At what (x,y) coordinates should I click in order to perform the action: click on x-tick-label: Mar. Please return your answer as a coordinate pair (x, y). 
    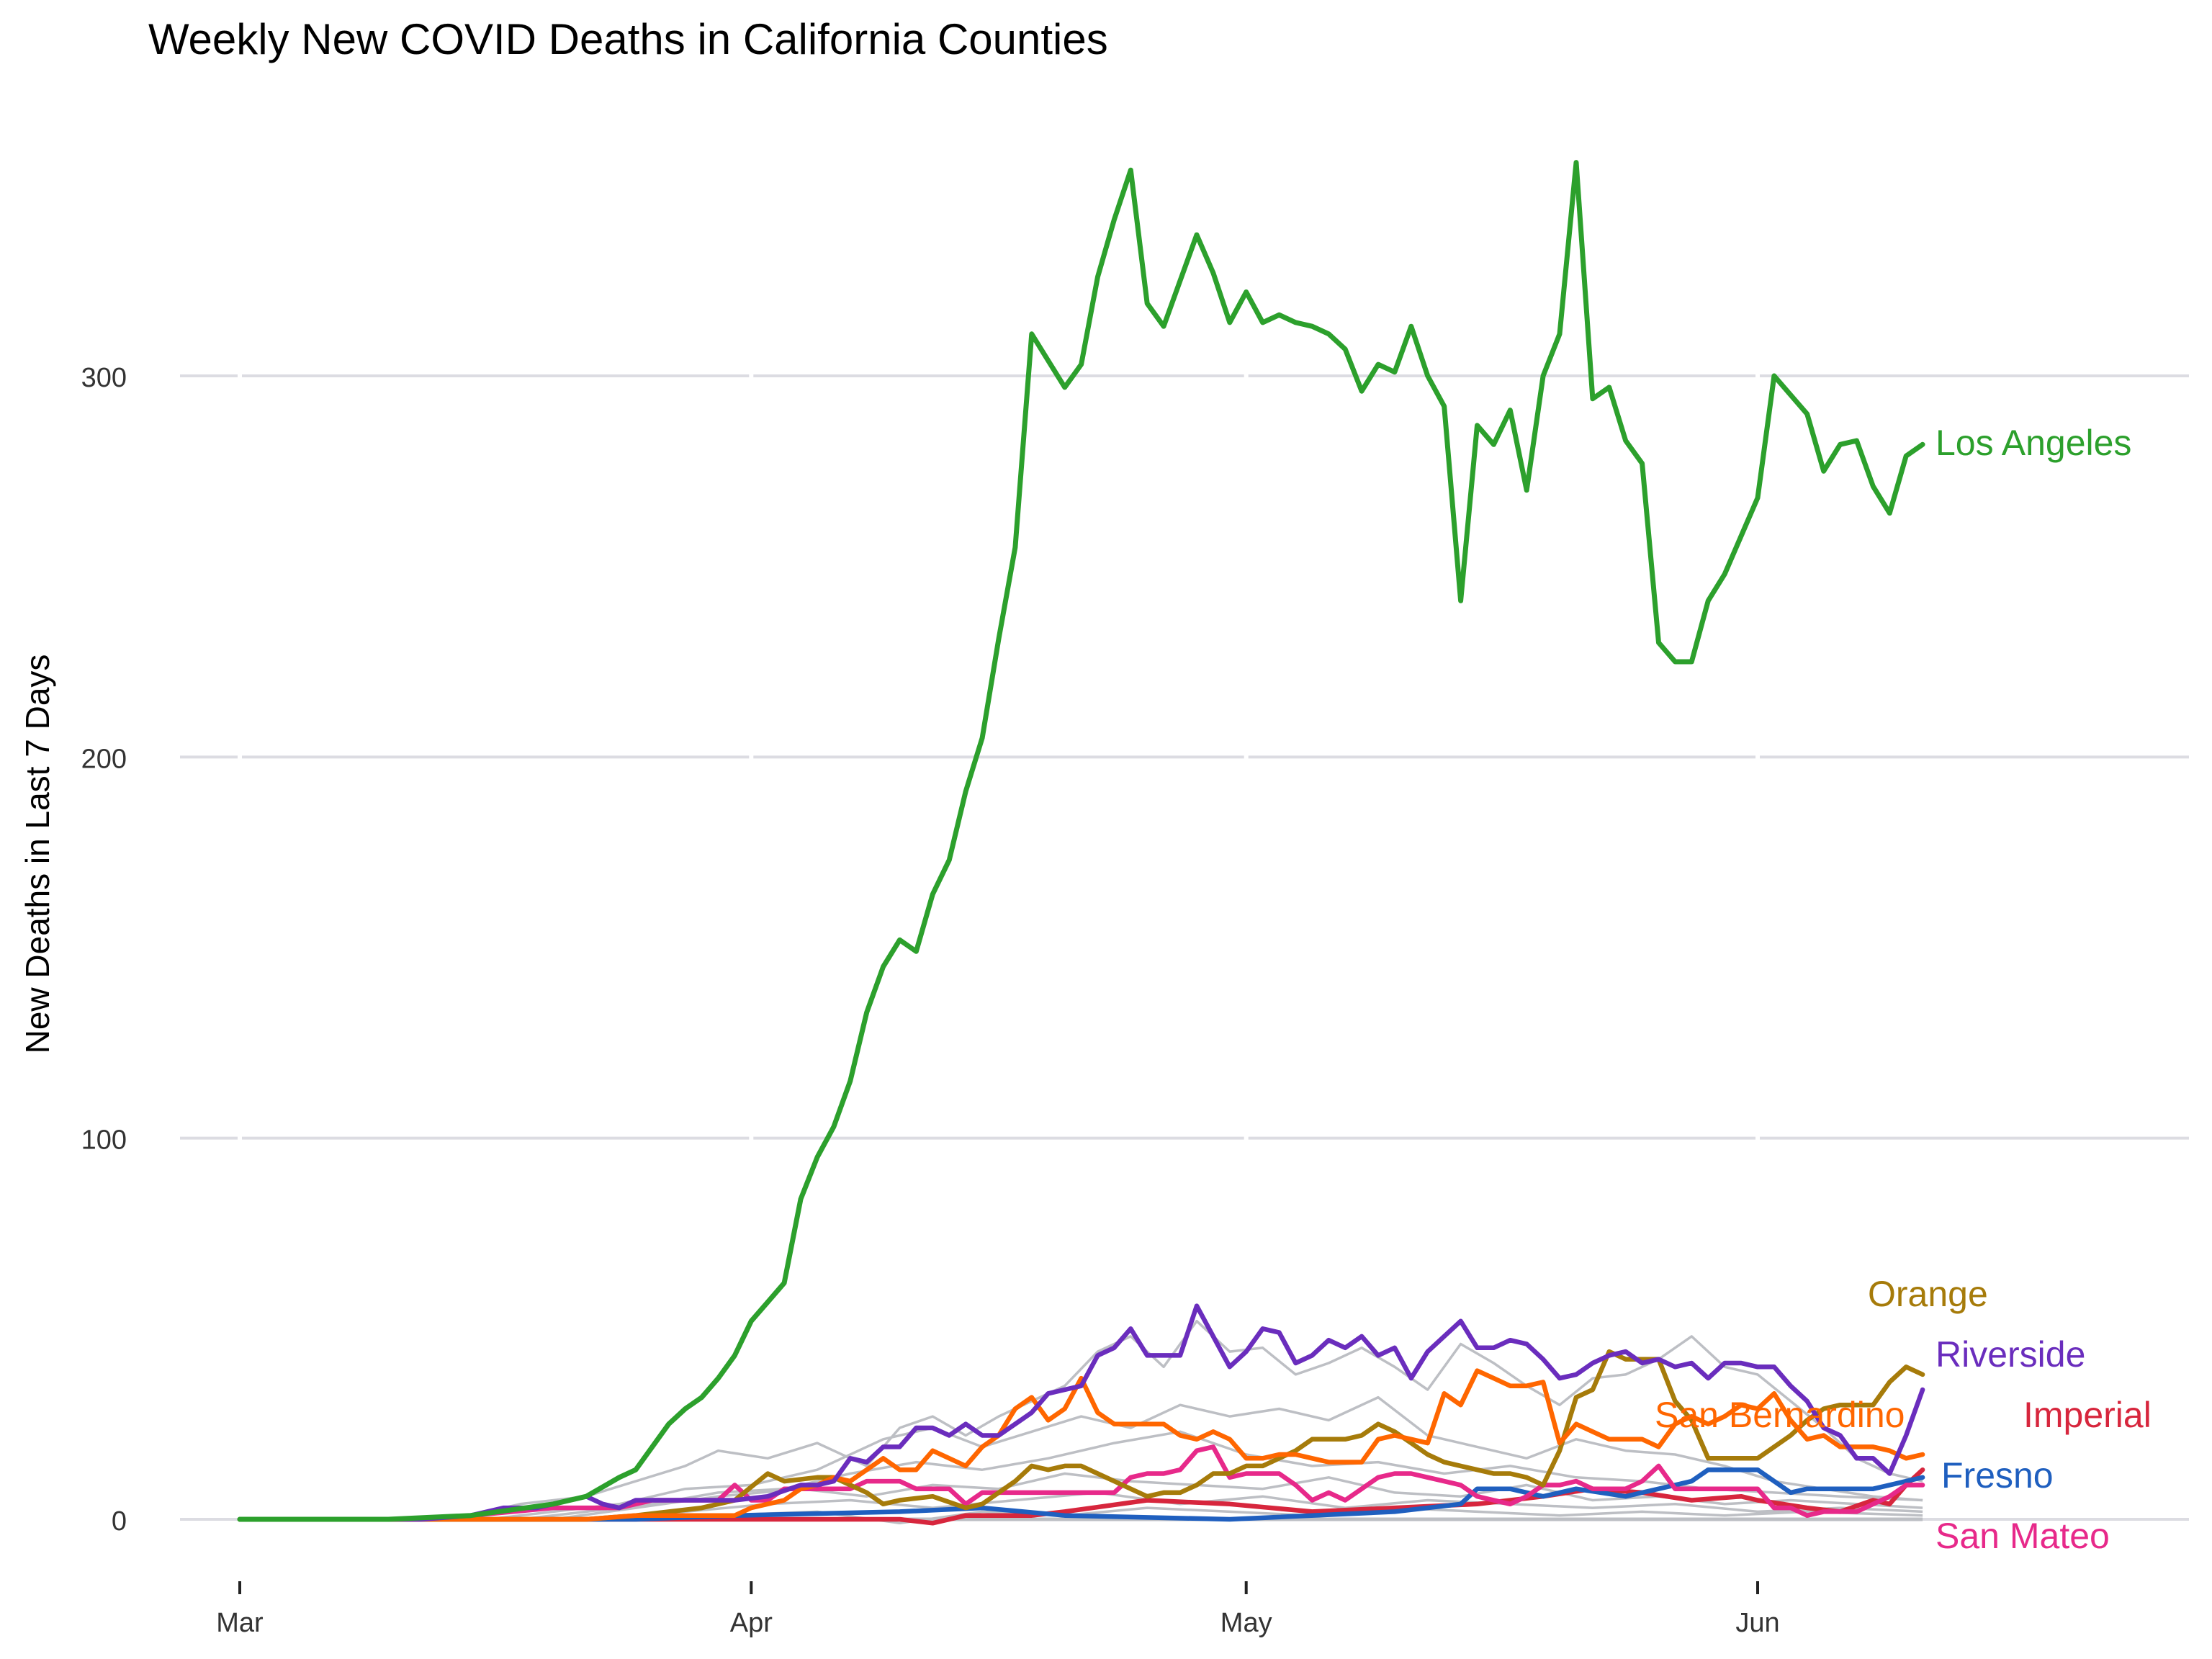
    Looking at the image, I should click on (240, 1623).